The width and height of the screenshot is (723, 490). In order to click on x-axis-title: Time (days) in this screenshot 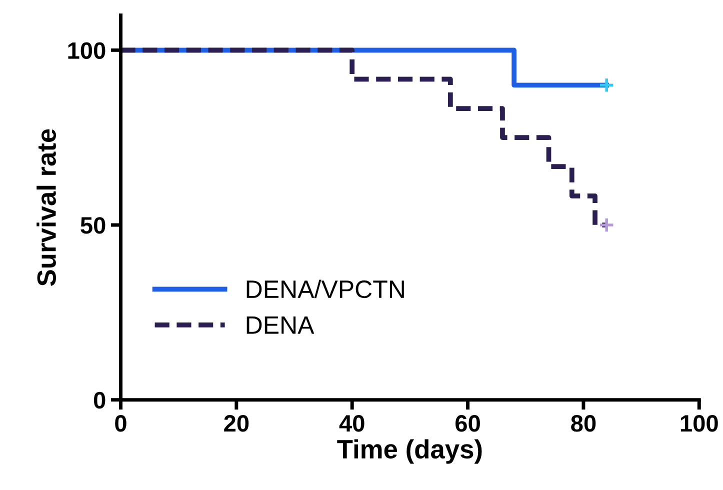, I will do `click(409, 451)`.